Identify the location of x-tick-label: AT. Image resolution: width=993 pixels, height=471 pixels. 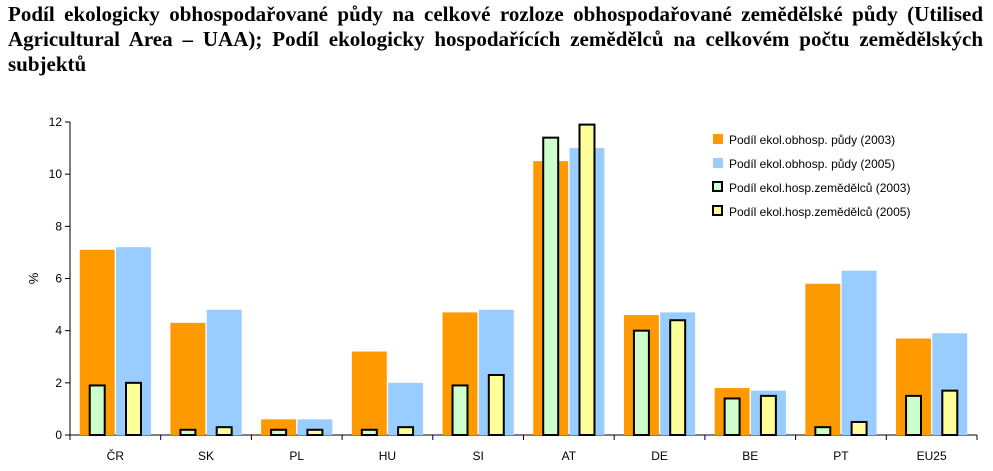
(569, 456).